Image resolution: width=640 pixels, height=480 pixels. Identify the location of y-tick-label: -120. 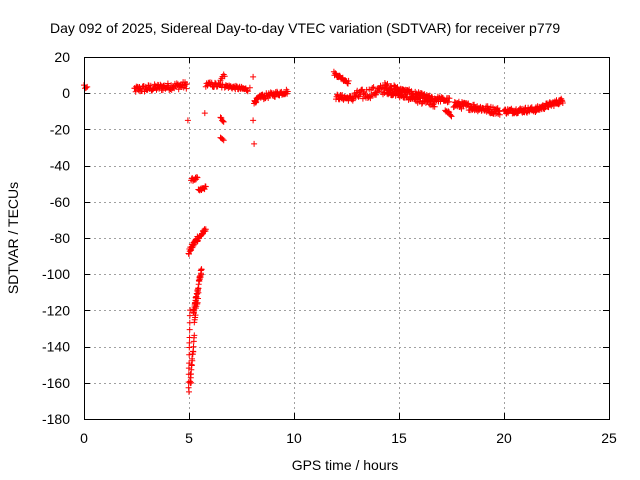
(56, 310).